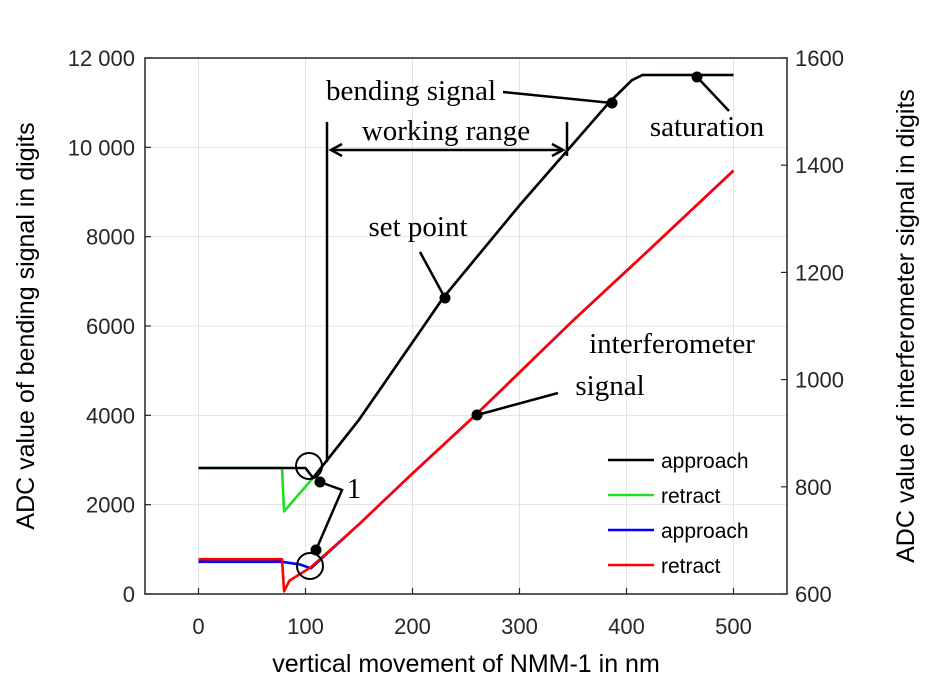 This screenshot has height=684, width=931. Describe the element at coordinates (707, 127) in the screenshot. I see `annotation-saturation: saturation` at that location.